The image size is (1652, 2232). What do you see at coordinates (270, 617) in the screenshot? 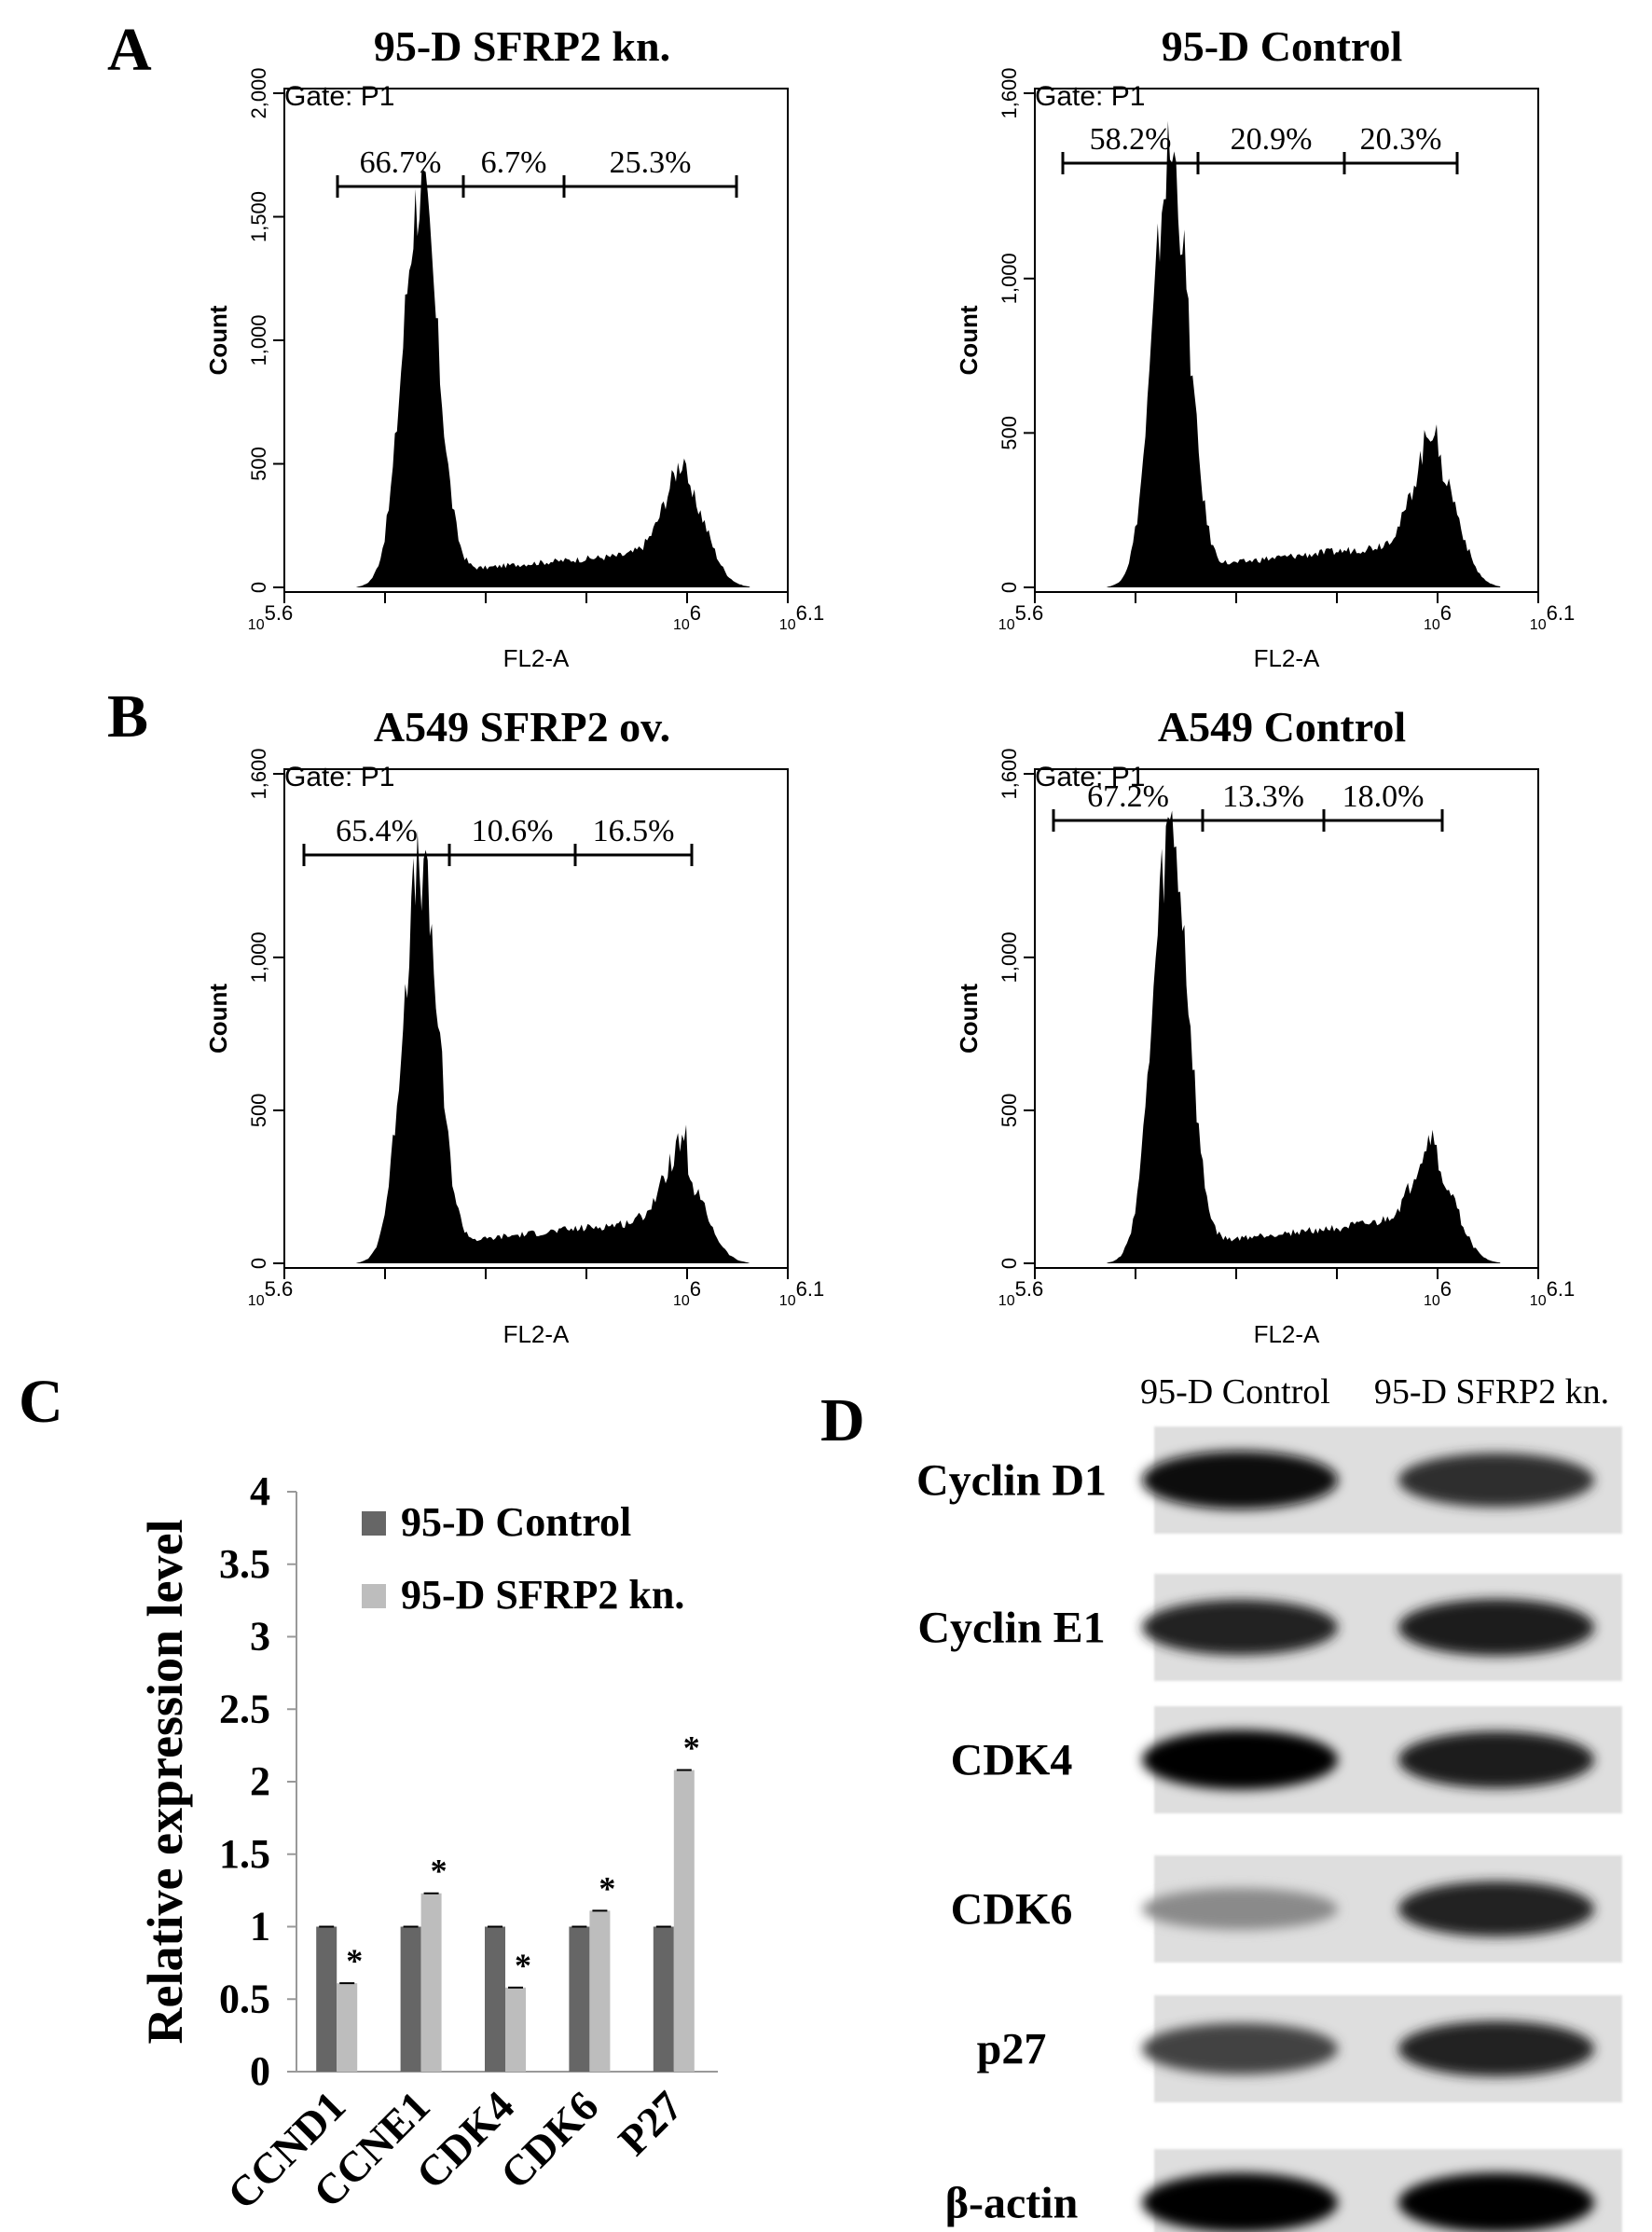
I see `x-tick-label-0-0-0: 105.6` at bounding box center [270, 617].